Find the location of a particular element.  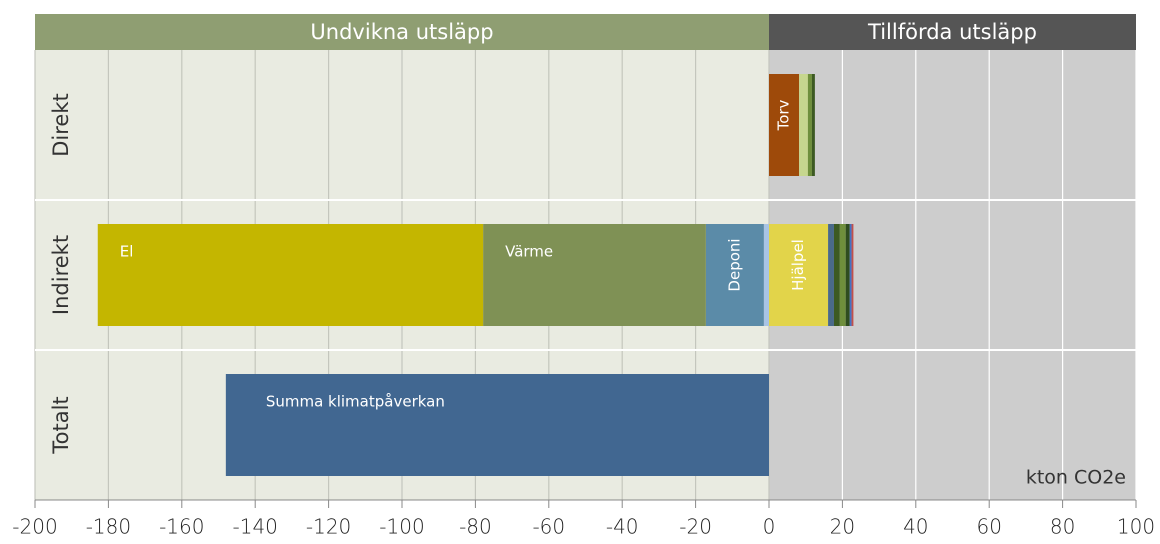

header-right-band is located at coordinates (952, 32).